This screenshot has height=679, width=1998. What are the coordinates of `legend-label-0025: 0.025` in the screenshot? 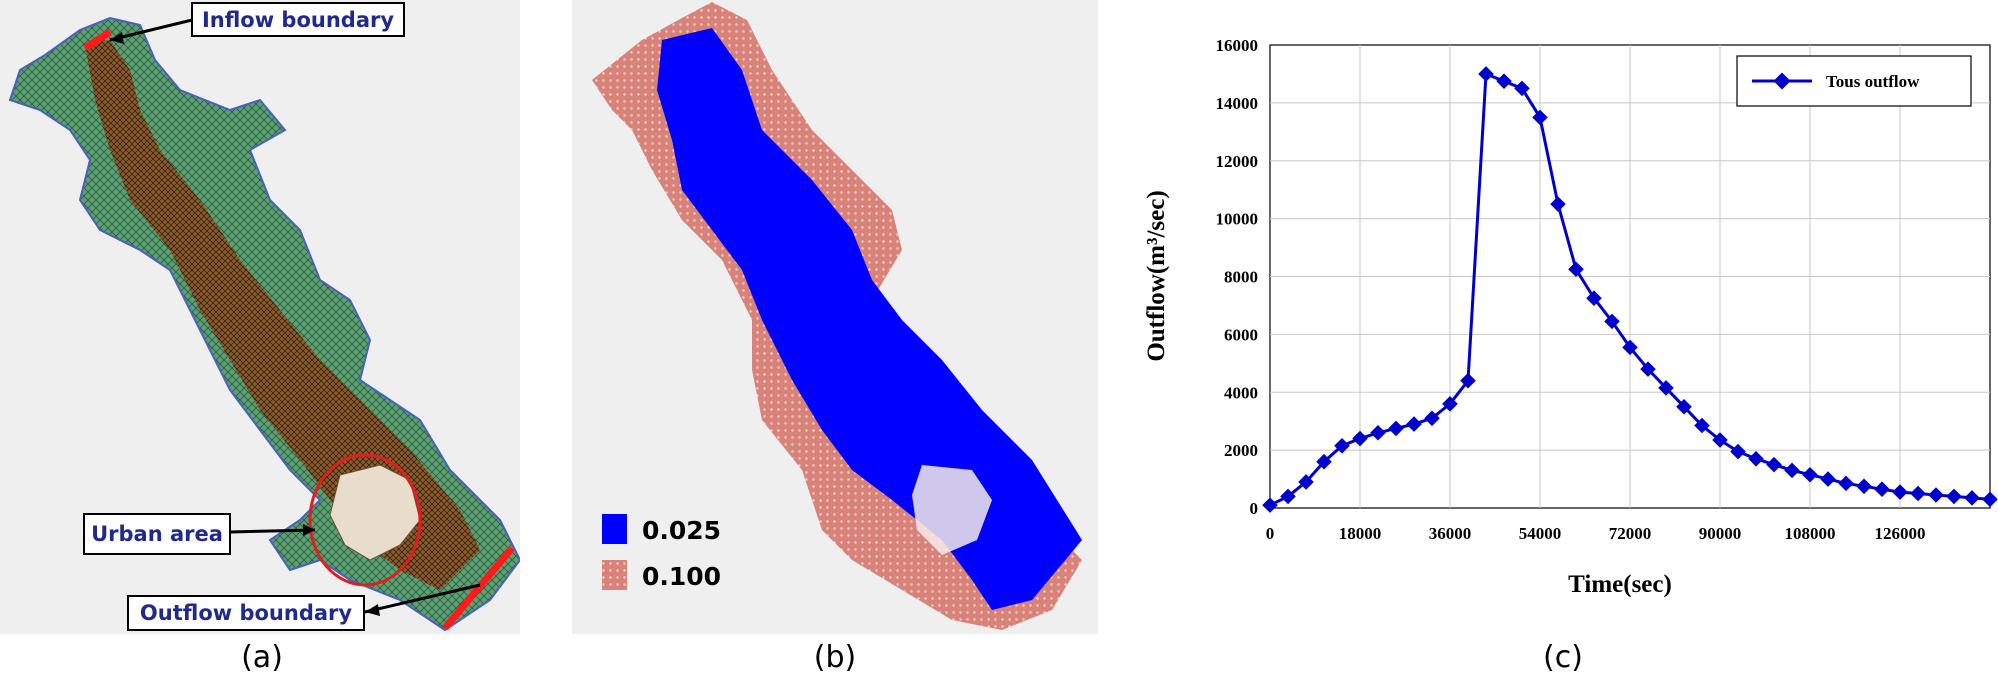 It's located at (681, 530).